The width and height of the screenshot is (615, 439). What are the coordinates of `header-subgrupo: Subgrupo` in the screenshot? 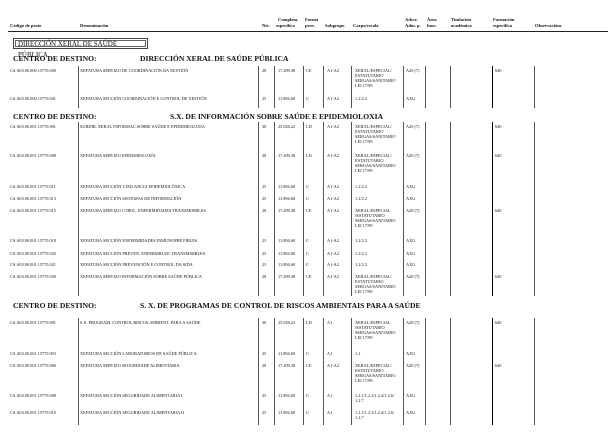 It's located at (335, 25).